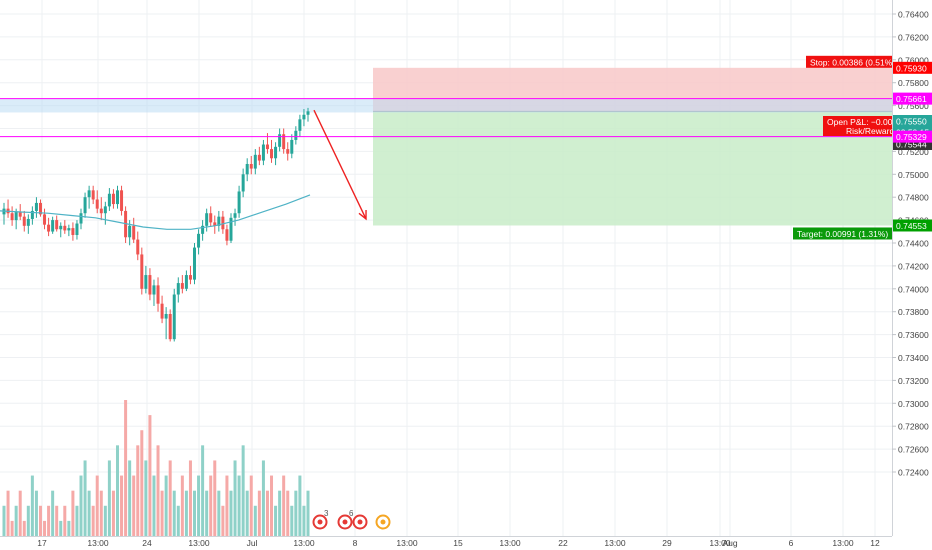  What do you see at coordinates (156, 224) in the screenshot?
I see `candlesticks` at bounding box center [156, 224].